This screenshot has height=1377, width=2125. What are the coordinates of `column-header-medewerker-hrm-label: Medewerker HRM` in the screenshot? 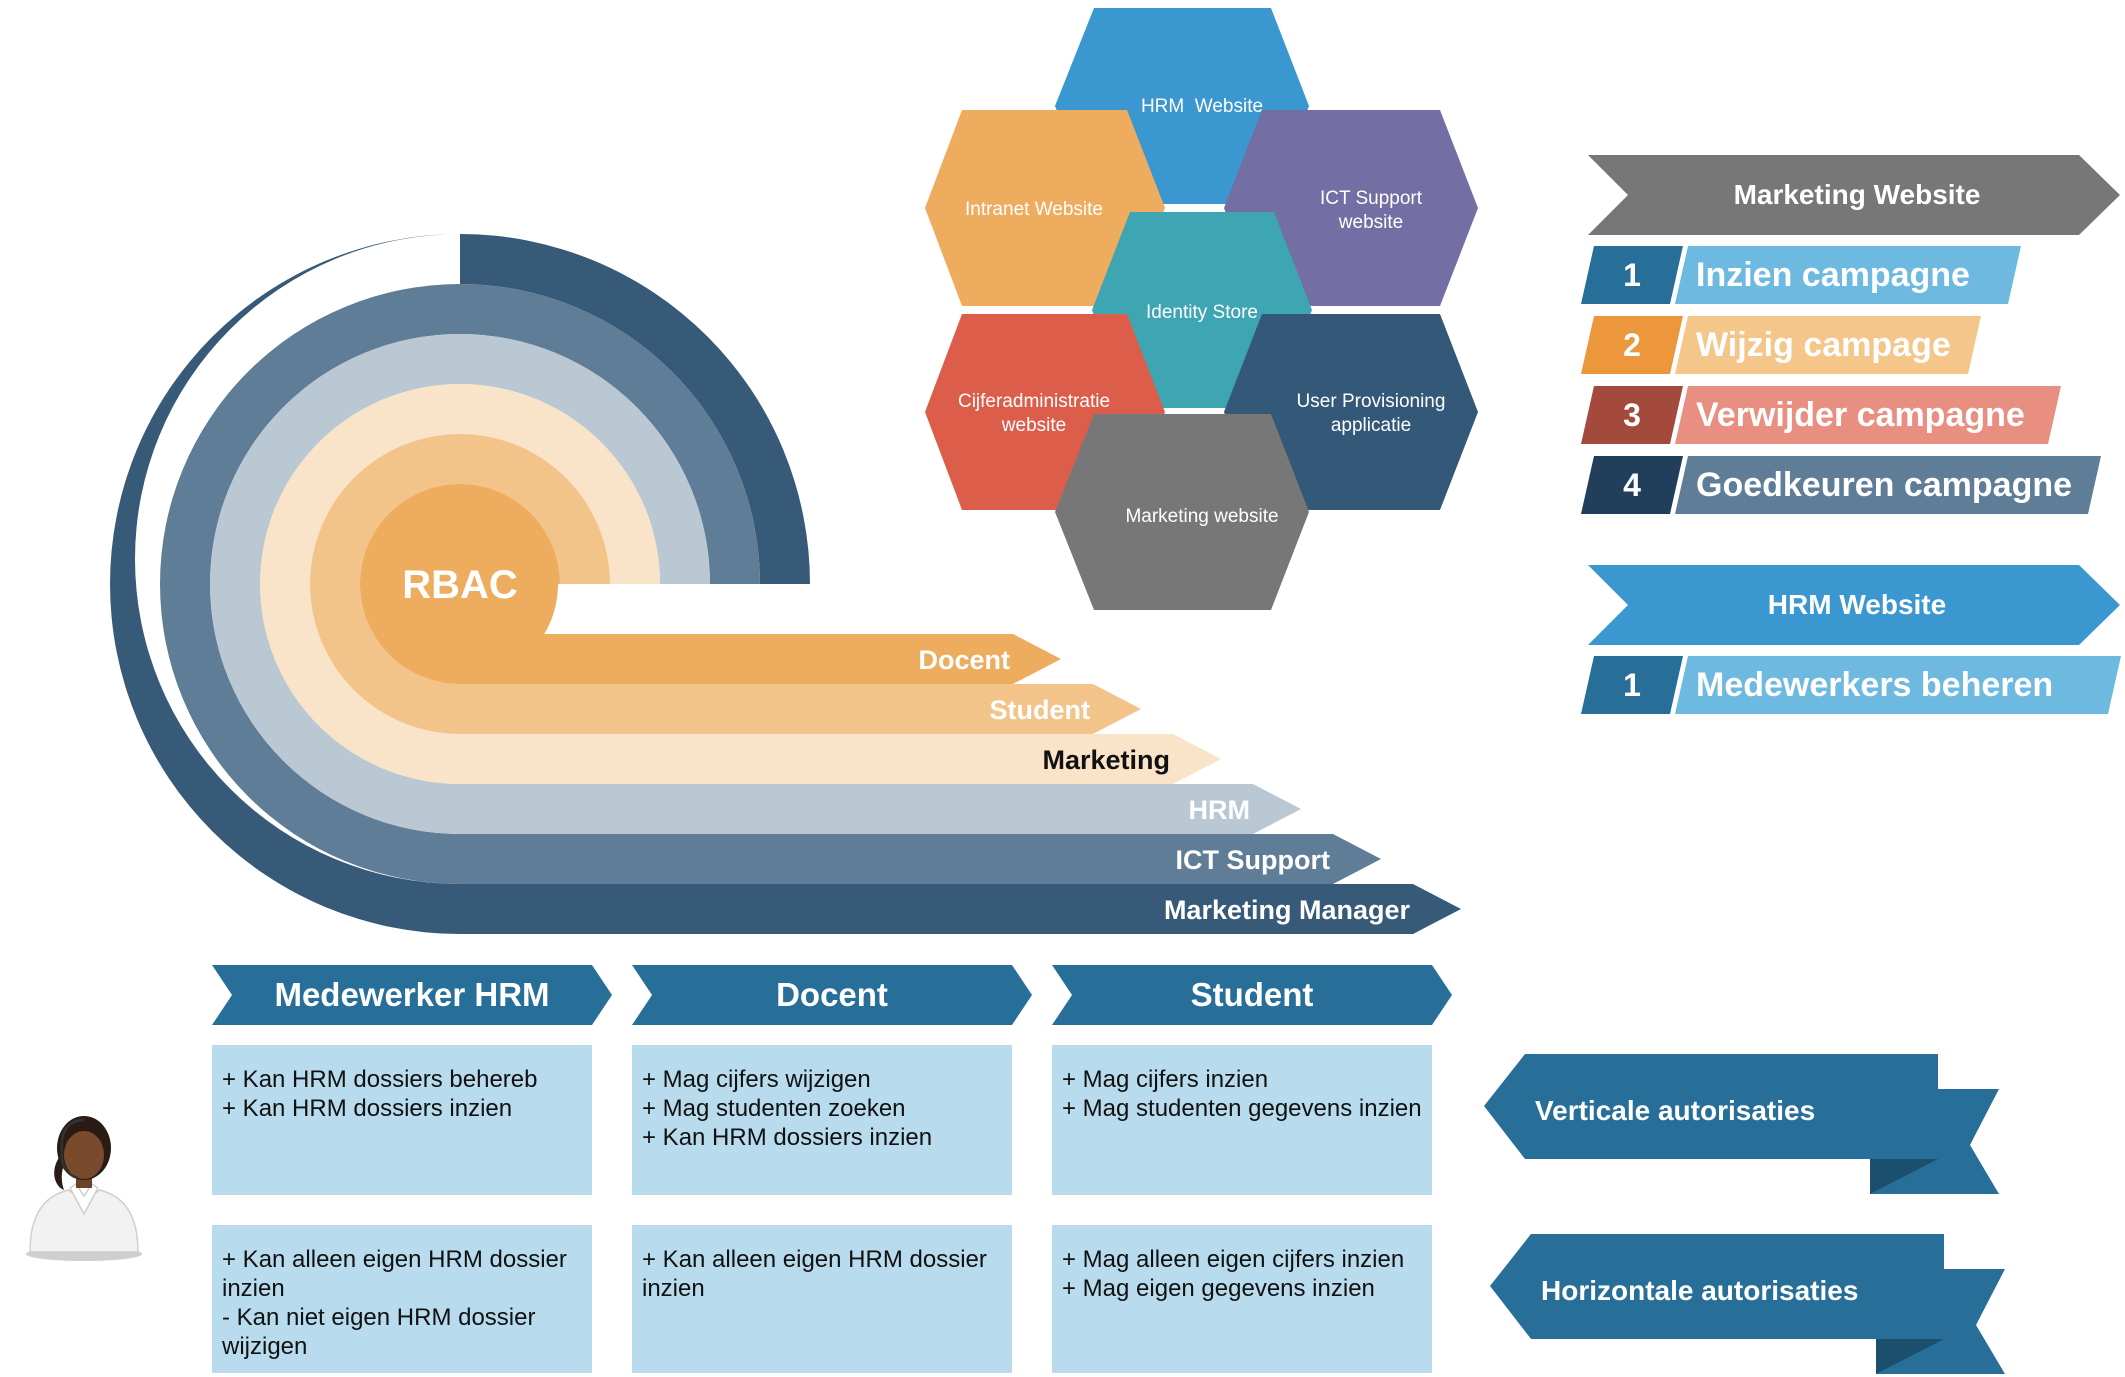 It's located at (411, 994).